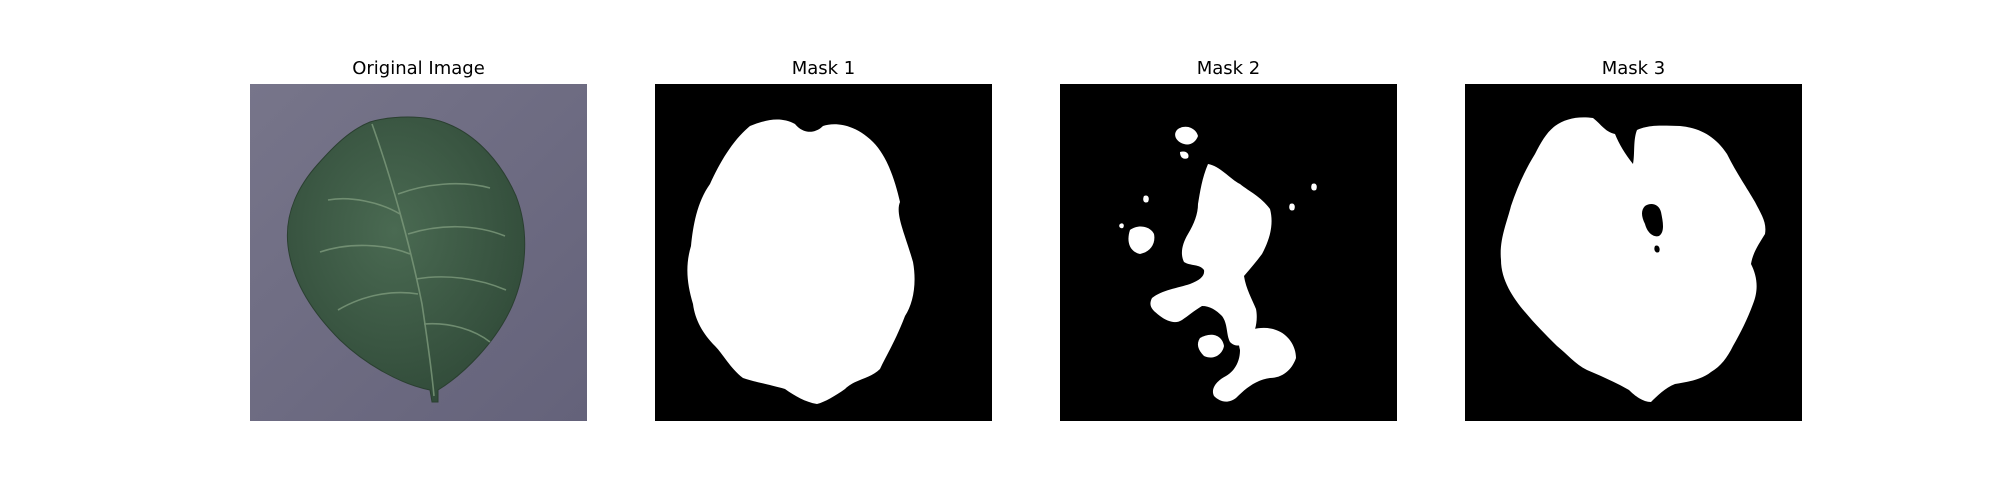 This screenshot has width=2000, height=500. I want to click on mask-3-image, so click(1633, 252).